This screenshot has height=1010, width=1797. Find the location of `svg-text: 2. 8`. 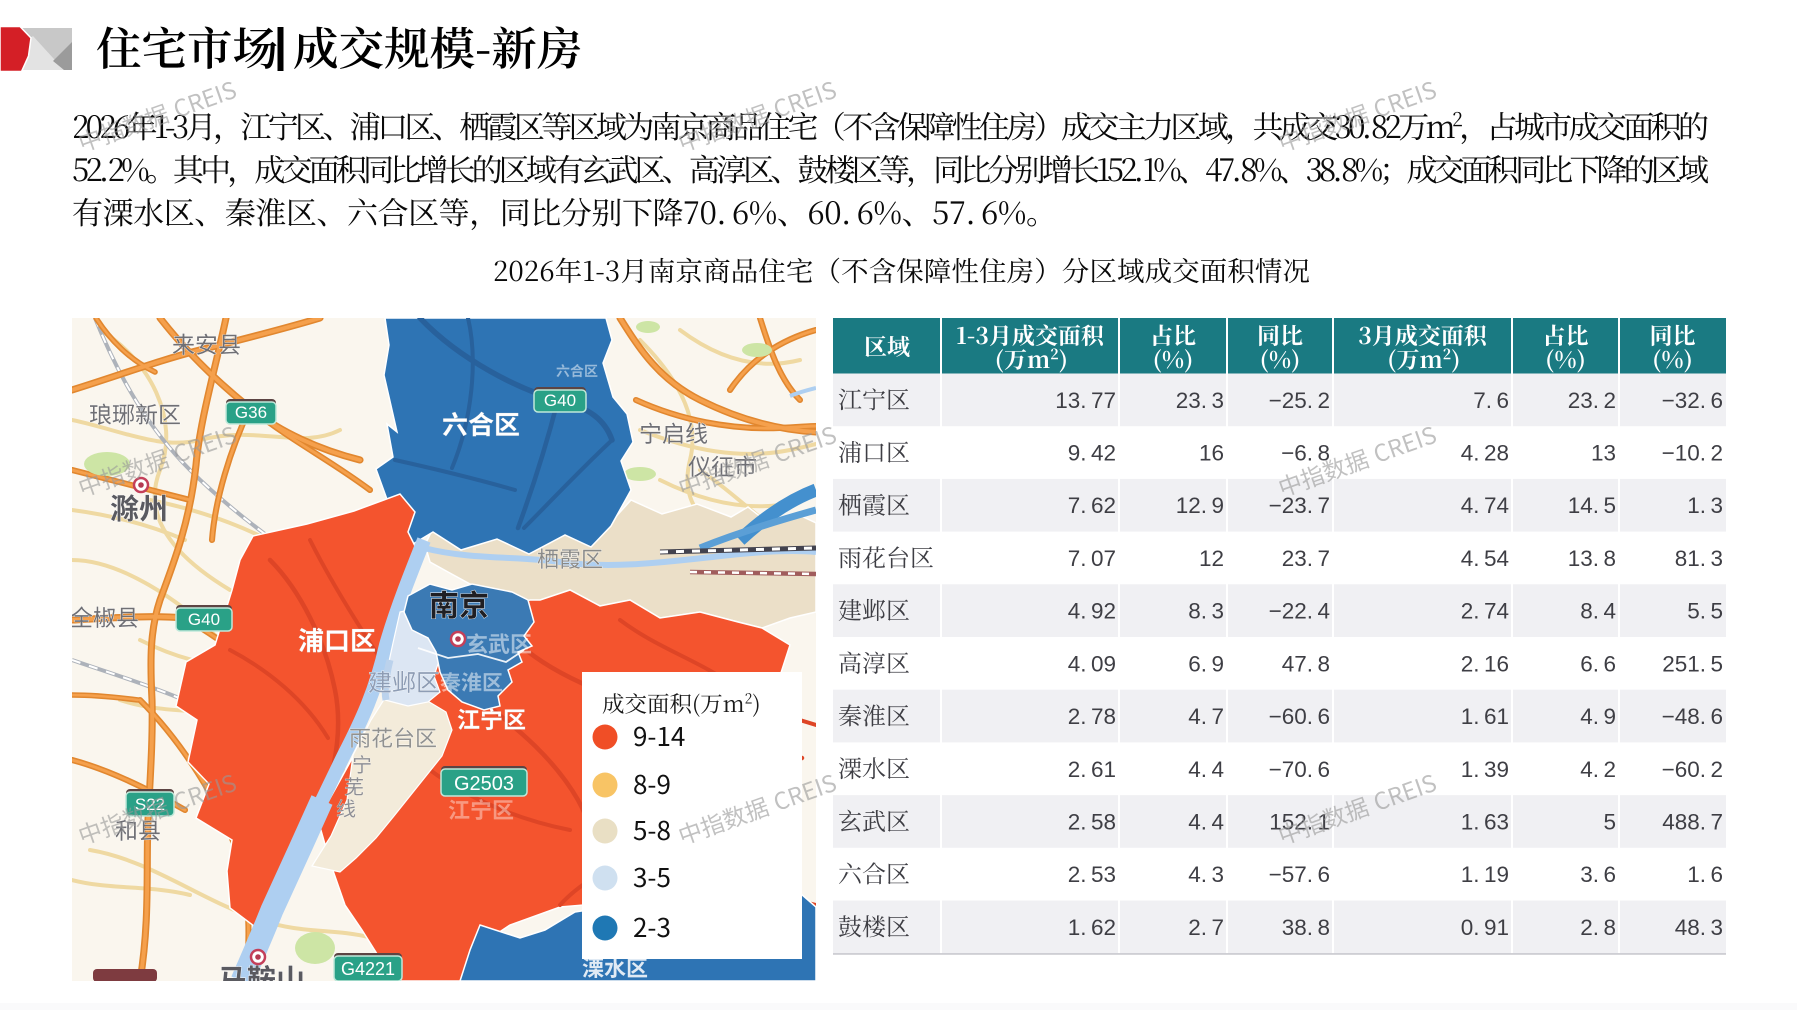

svg-text: 2. 8 is located at coordinates (1598, 927).